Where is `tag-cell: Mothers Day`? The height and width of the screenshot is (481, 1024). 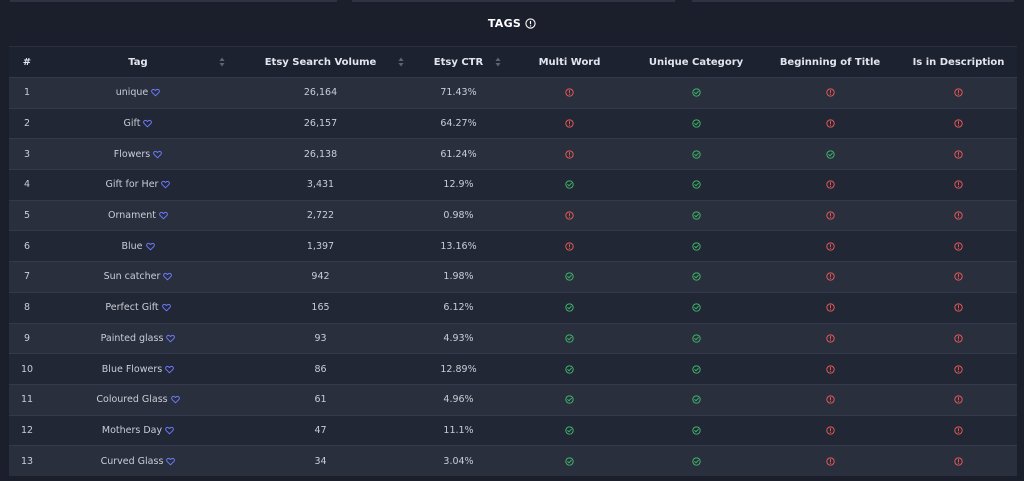 tag-cell: Mothers Day is located at coordinates (138, 430).